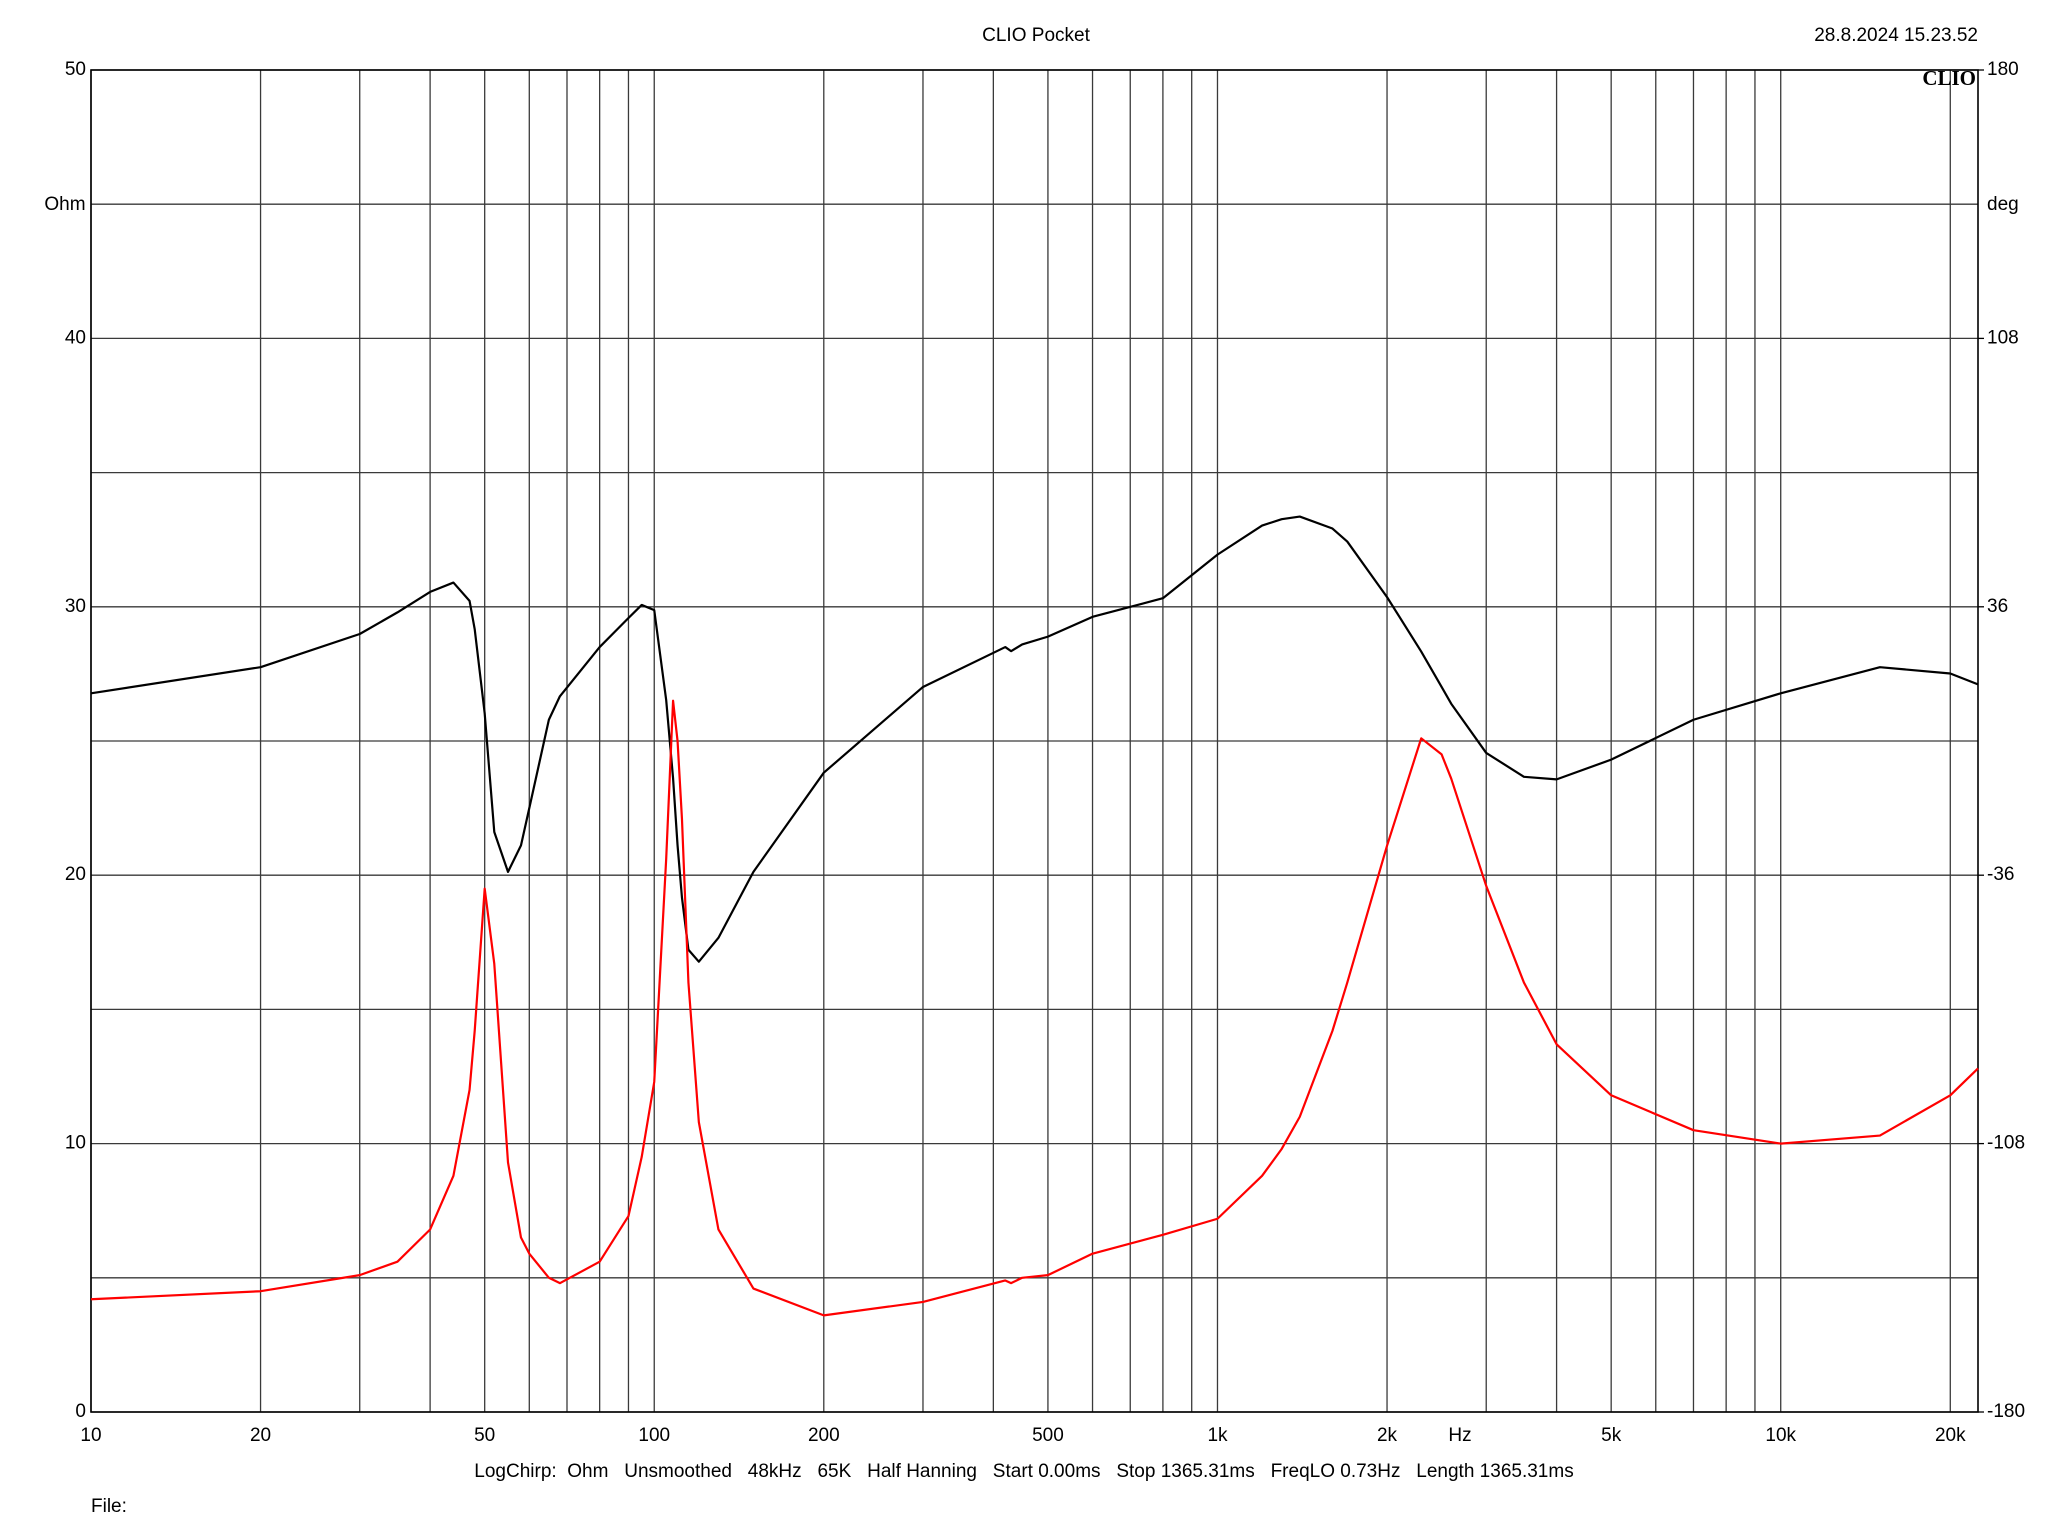  Describe the element at coordinates (1997, 606) in the screenshot. I see `y2-tick-label: 36` at that location.